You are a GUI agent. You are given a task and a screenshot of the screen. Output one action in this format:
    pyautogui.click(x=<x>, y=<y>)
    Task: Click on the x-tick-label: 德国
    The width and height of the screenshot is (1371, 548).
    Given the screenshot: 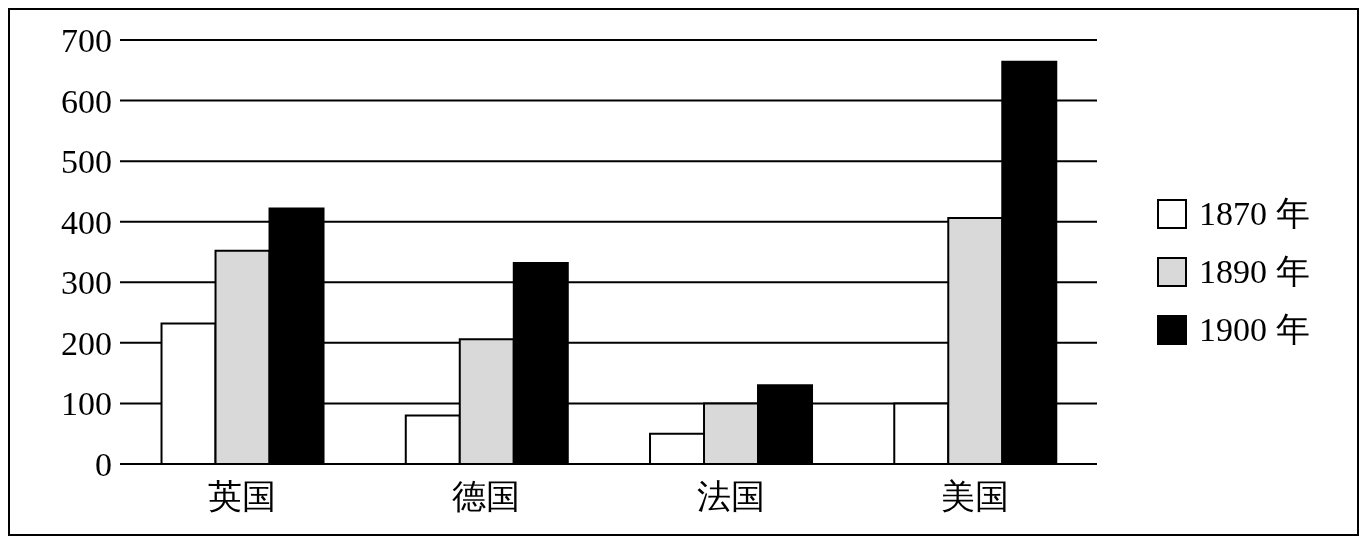 What is the action you would take?
    pyautogui.click(x=486, y=497)
    